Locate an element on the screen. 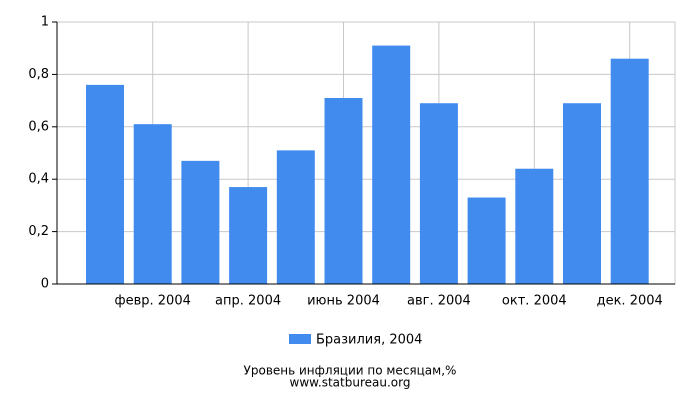  x-tick-label: июнь 2004 is located at coordinates (343, 301).